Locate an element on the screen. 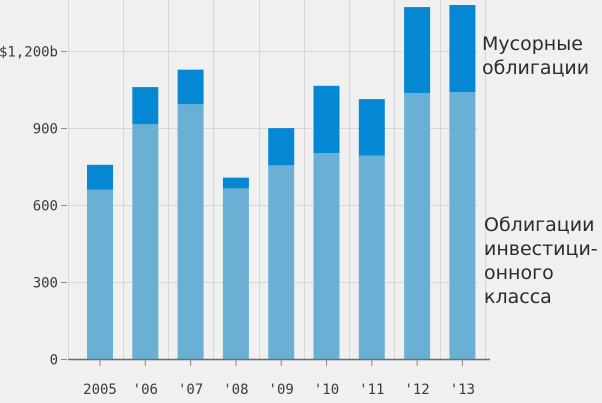 This screenshot has width=602, height=403. legend-investment-line-2: инвестици- is located at coordinates (541, 249).